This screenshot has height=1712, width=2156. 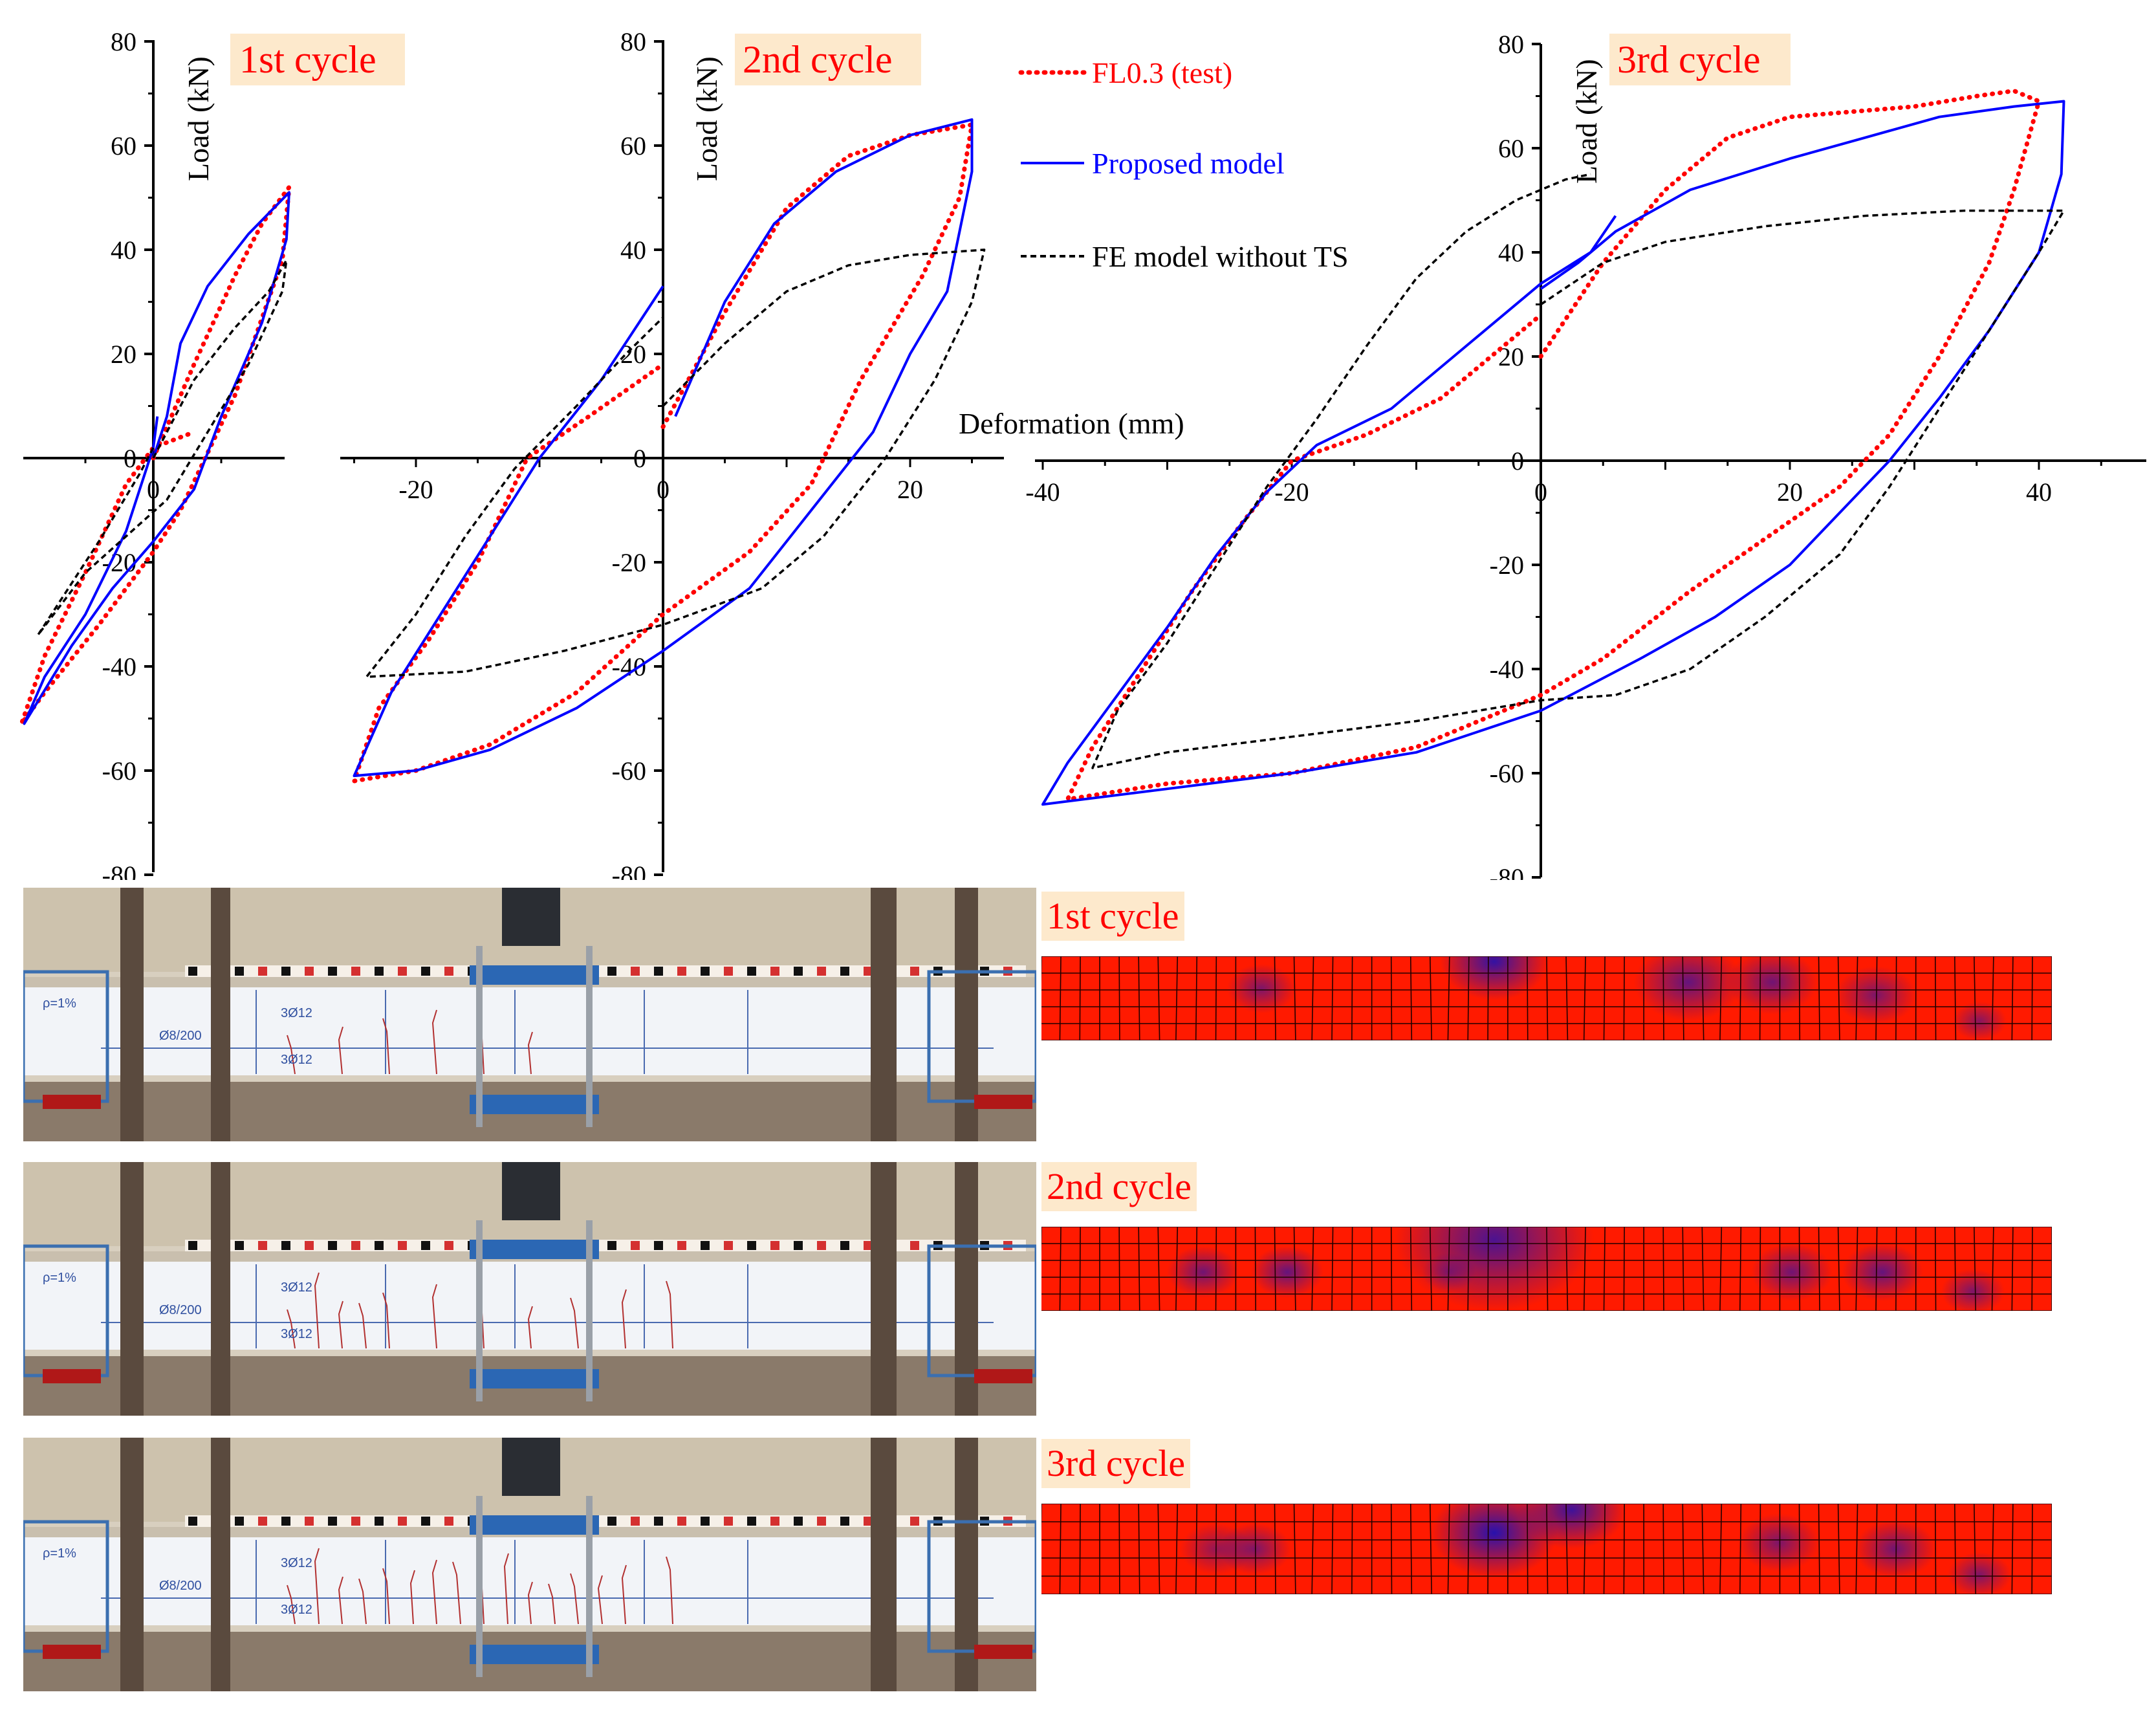 I want to click on y-tick-label: -40, so click(x=1507, y=670).